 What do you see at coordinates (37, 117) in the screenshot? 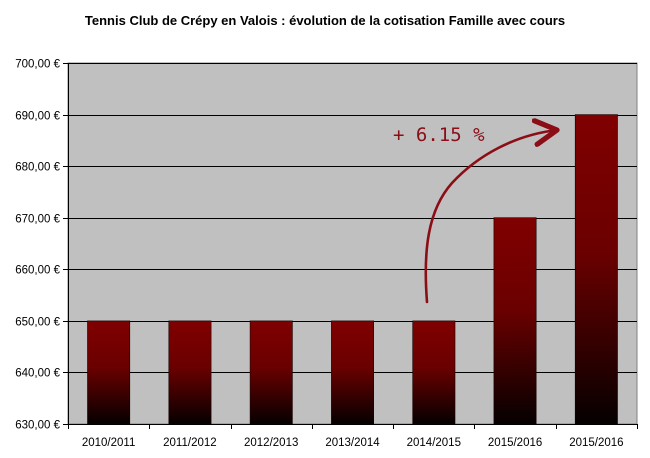
I see `y-tick-label: 690,00 €` at bounding box center [37, 117].